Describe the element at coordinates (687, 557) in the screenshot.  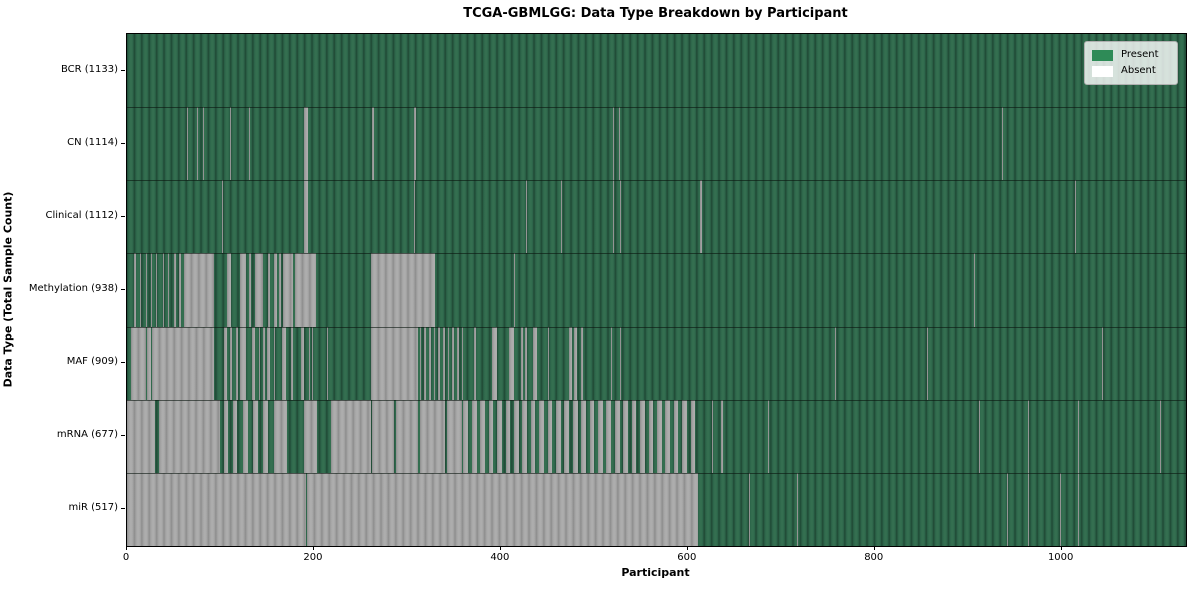
I see `x-tick-label: 600` at that location.